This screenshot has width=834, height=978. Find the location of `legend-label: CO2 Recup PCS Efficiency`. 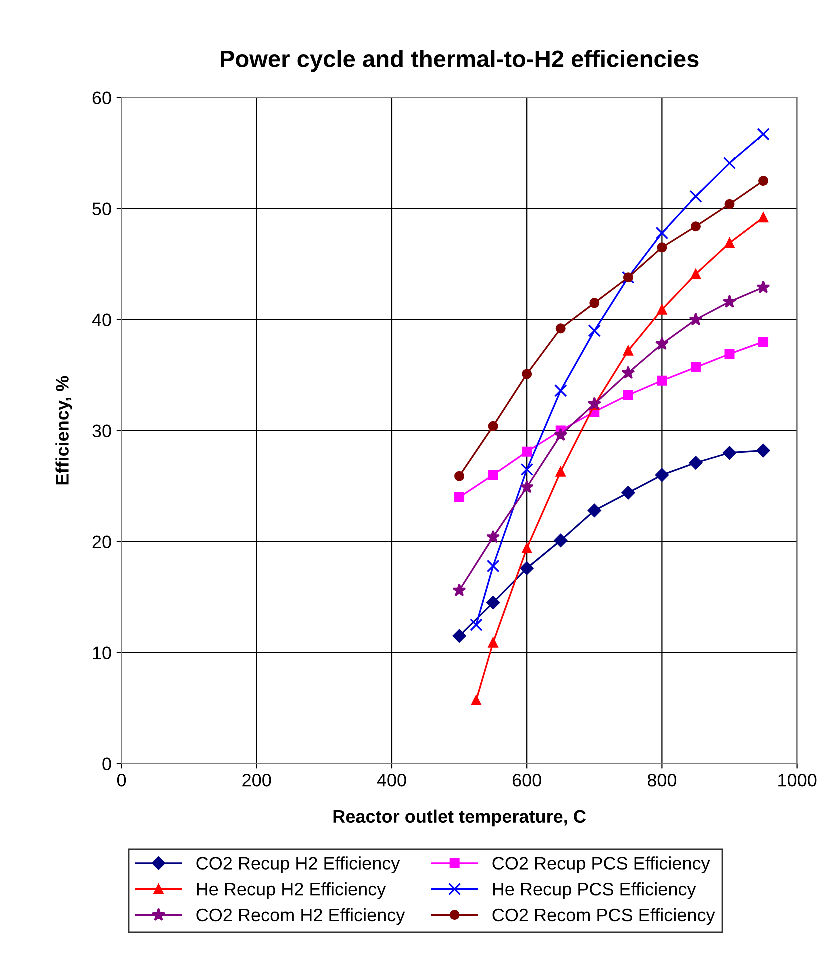

legend-label: CO2 Recup PCS Efficiency is located at coordinates (601, 865).